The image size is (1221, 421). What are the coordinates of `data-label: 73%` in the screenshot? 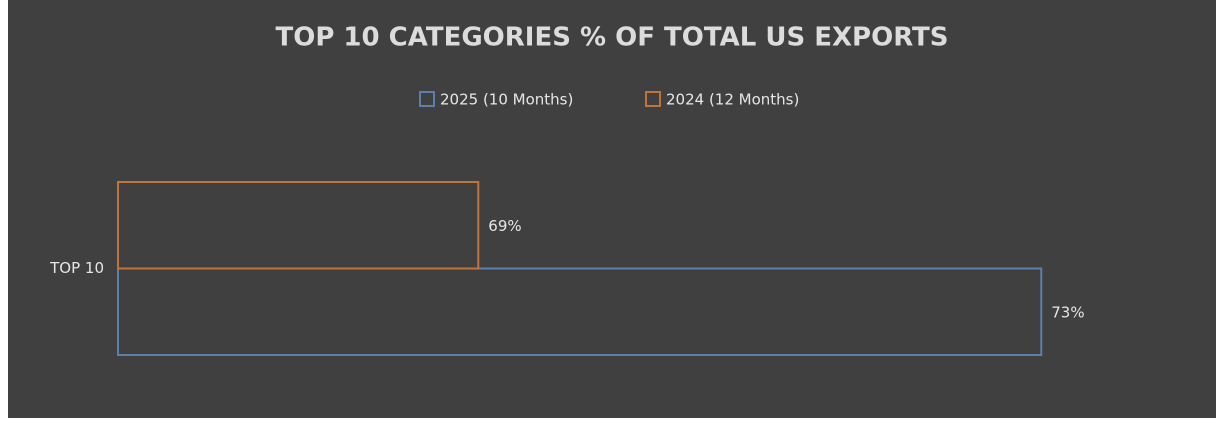 It's located at (1067, 312).